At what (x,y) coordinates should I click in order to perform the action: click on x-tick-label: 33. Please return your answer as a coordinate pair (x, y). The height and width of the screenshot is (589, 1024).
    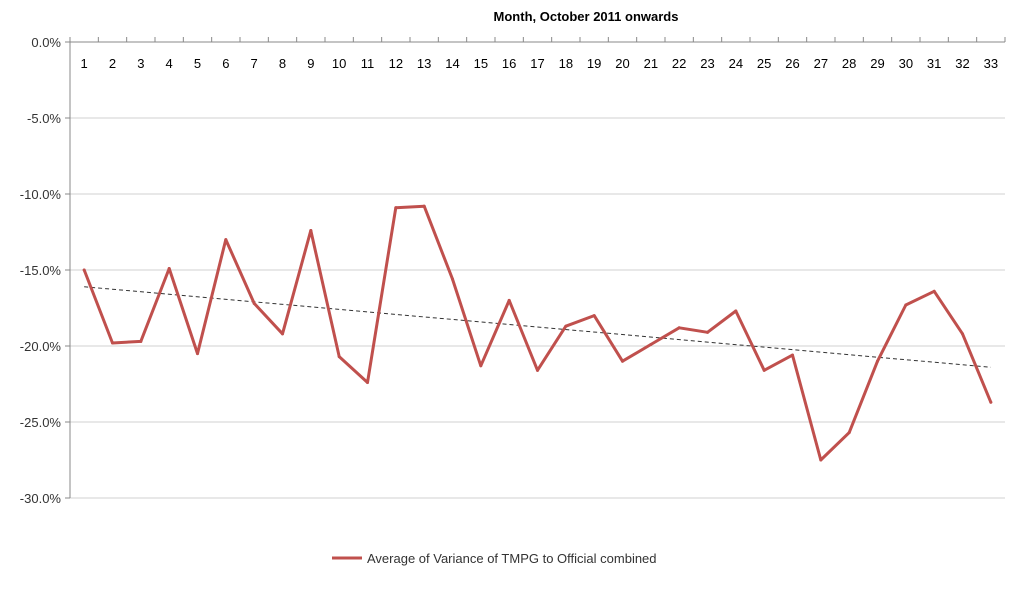
    Looking at the image, I should click on (991, 63).